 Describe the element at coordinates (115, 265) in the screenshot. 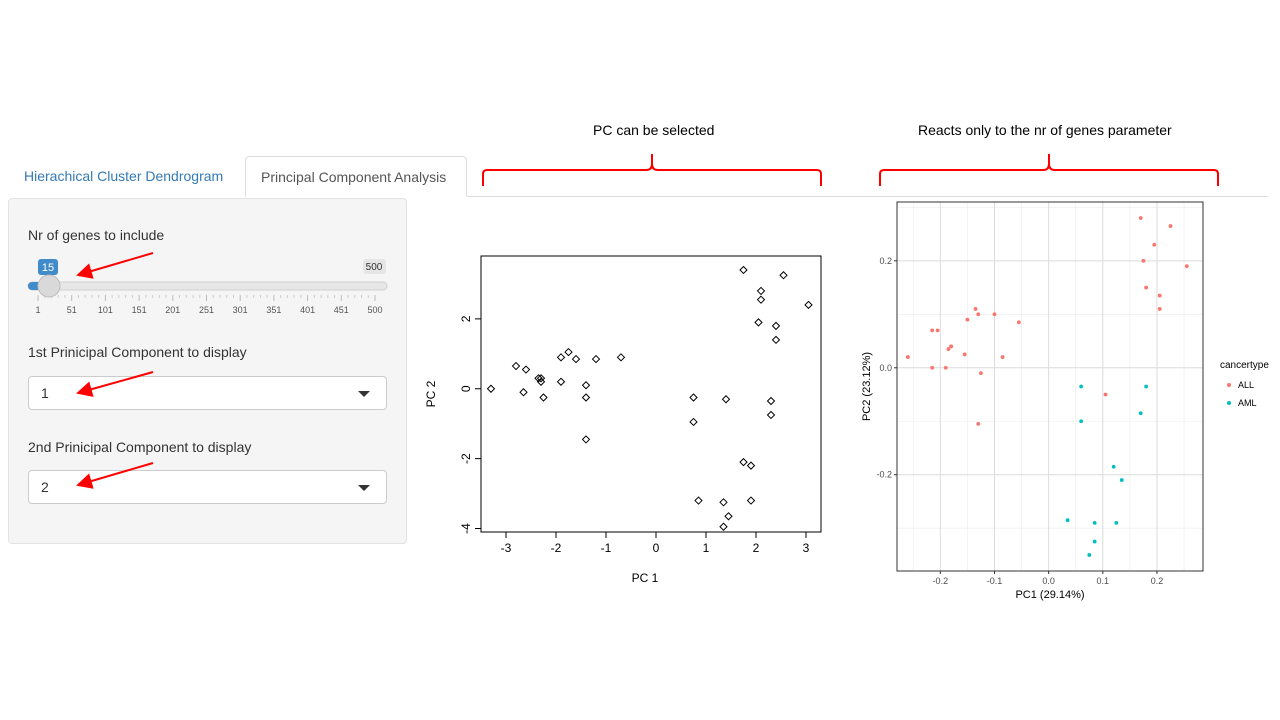

I see `arrow-to-slider` at that location.